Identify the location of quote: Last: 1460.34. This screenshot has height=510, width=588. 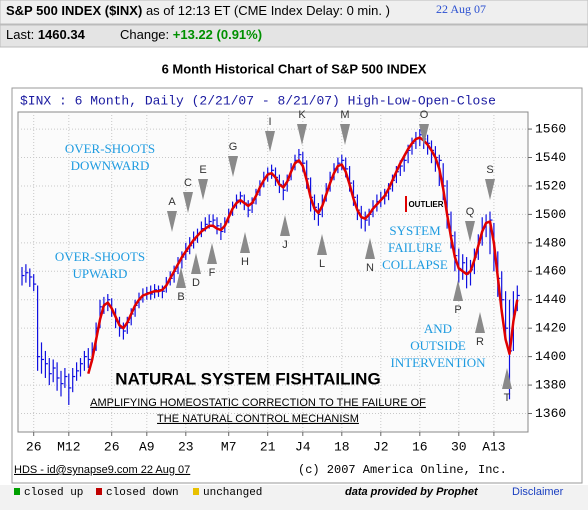
(46, 34).